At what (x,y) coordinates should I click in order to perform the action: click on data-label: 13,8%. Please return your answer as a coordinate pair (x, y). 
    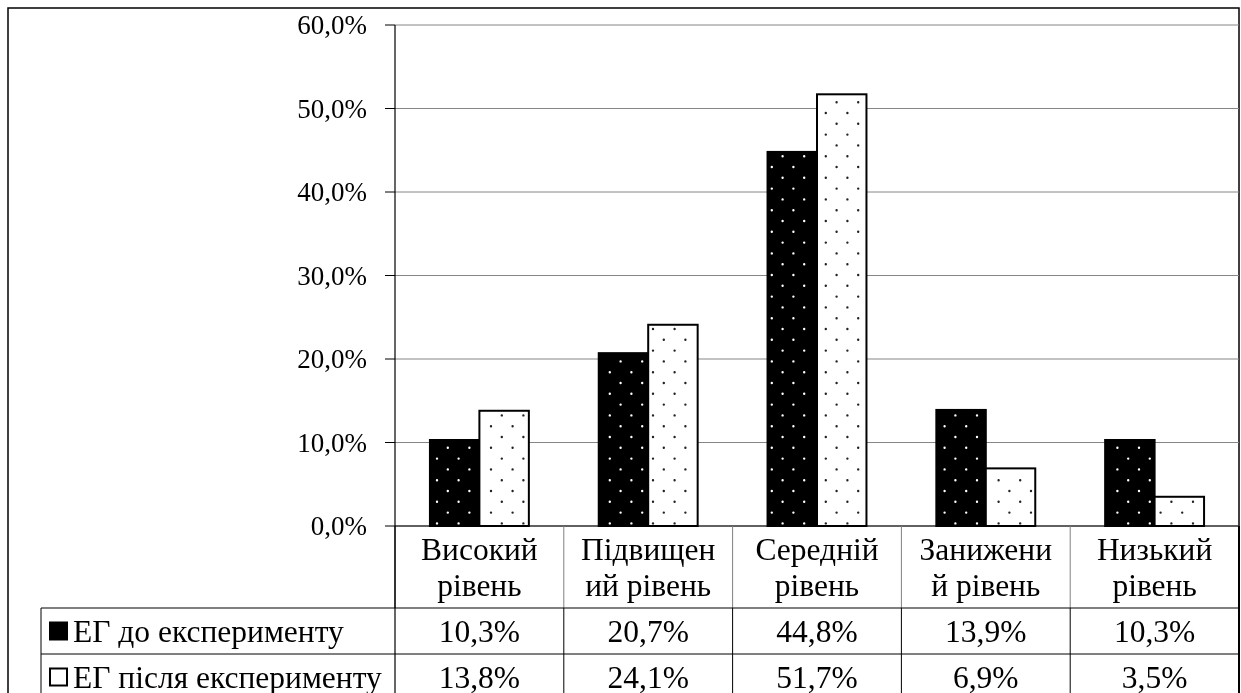
    Looking at the image, I should click on (479, 676).